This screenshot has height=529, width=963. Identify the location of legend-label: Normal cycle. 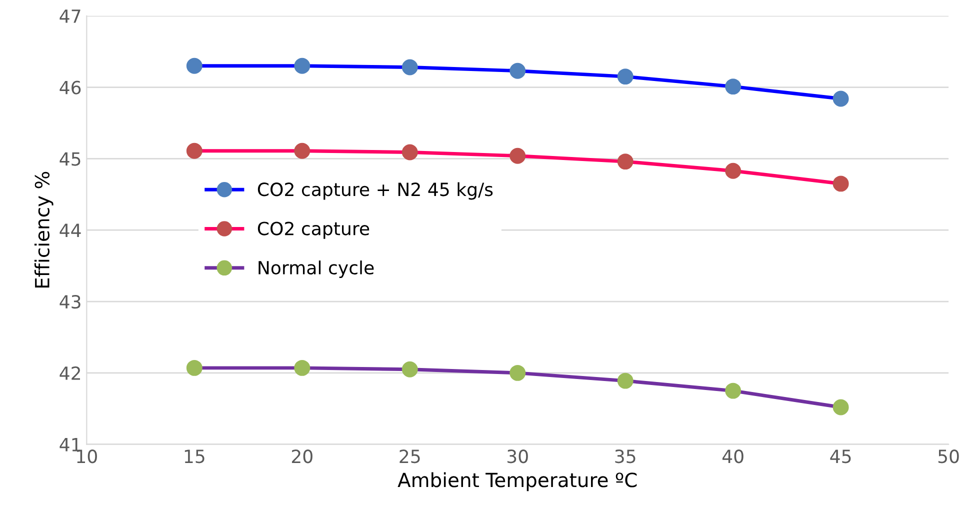
(316, 269).